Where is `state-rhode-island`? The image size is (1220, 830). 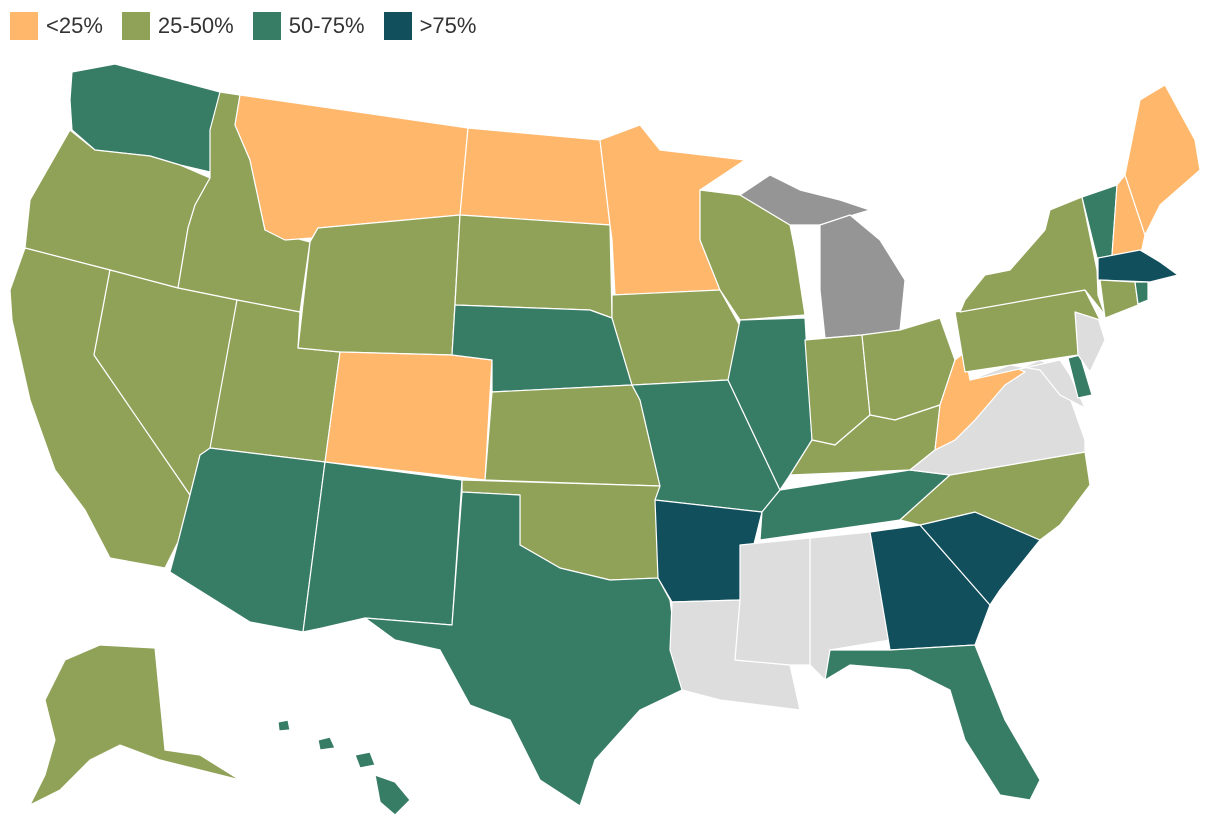 state-rhode-island is located at coordinates (1141, 293).